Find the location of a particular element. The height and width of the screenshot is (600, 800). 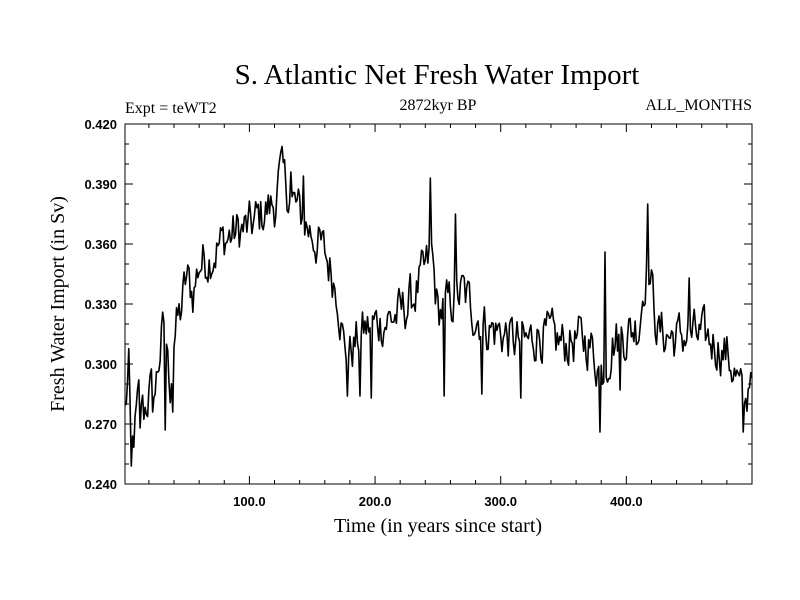

y-tick-label: 0.240 is located at coordinates (100, 484).